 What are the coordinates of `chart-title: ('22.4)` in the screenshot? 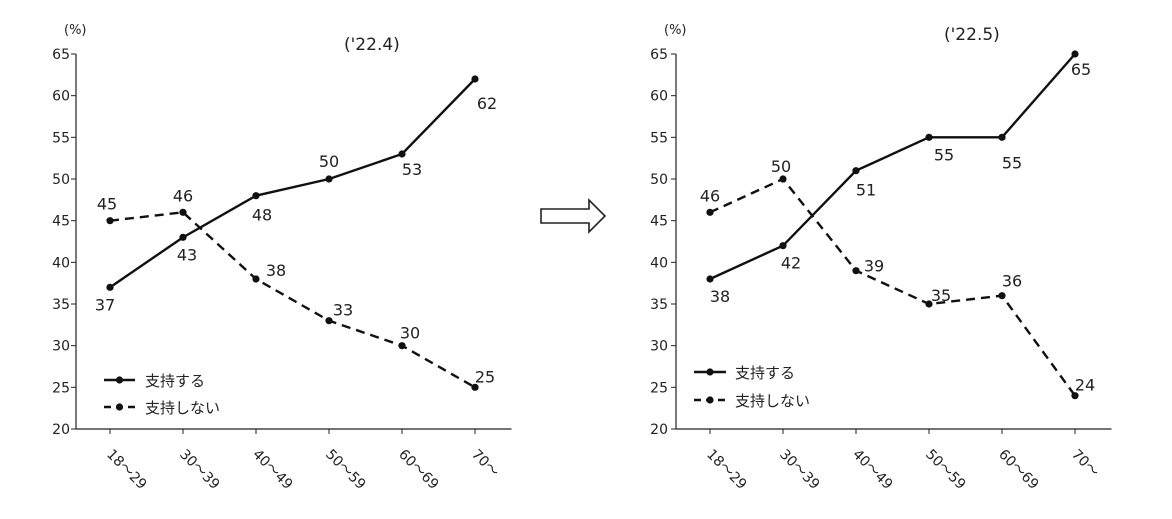 It's located at (372, 45).